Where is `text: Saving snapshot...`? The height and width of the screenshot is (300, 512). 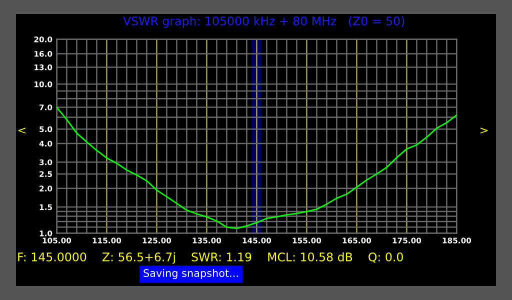 text: Saving snapshot... is located at coordinates (191, 274).